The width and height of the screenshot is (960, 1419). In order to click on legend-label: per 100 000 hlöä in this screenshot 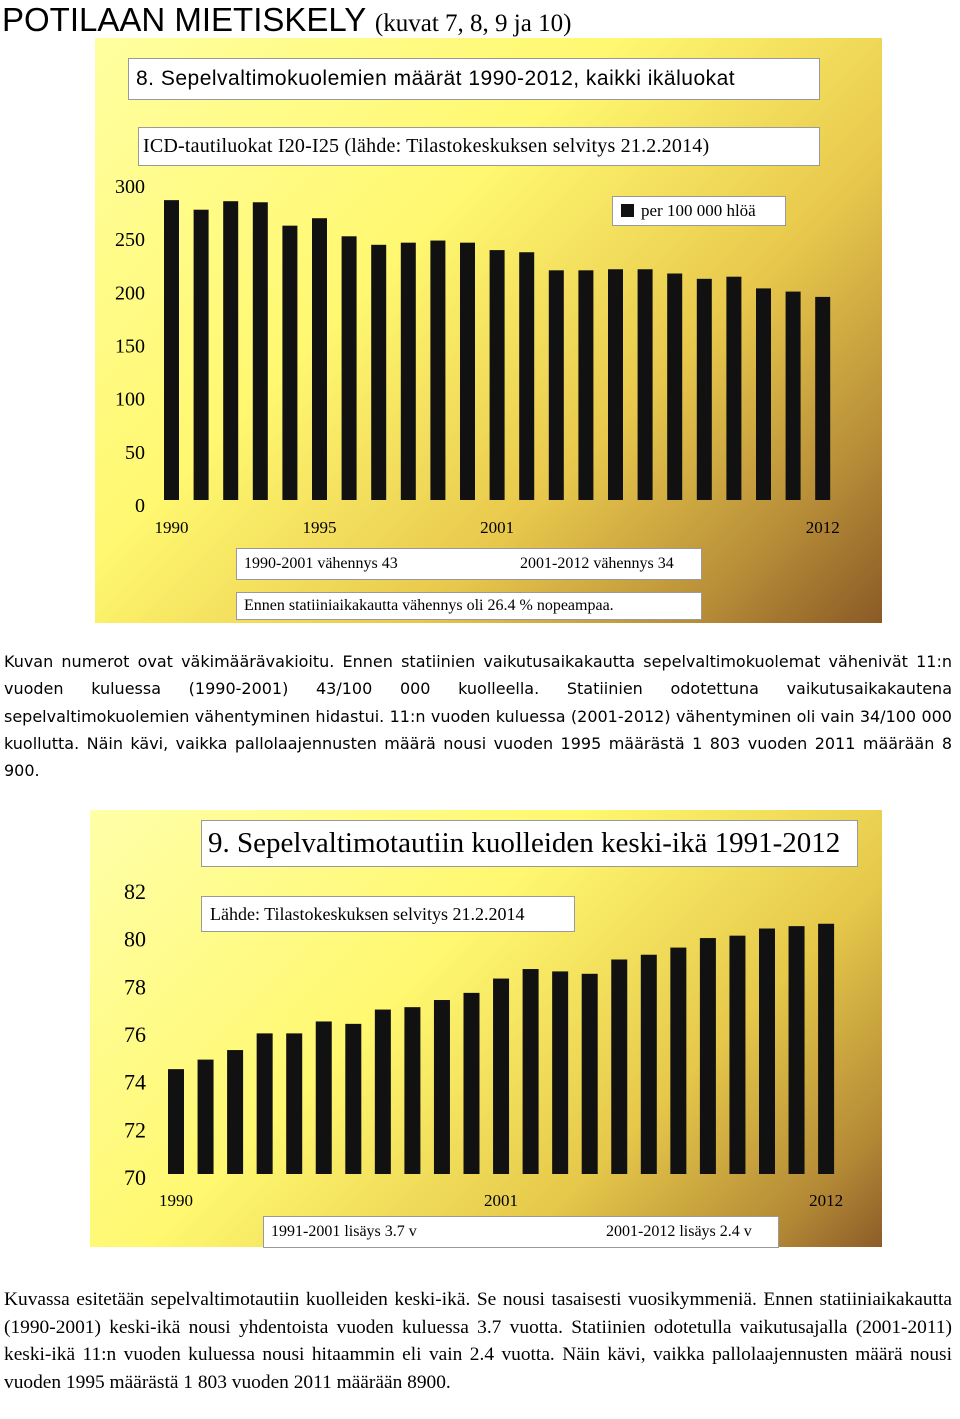, I will do `click(698, 210)`.